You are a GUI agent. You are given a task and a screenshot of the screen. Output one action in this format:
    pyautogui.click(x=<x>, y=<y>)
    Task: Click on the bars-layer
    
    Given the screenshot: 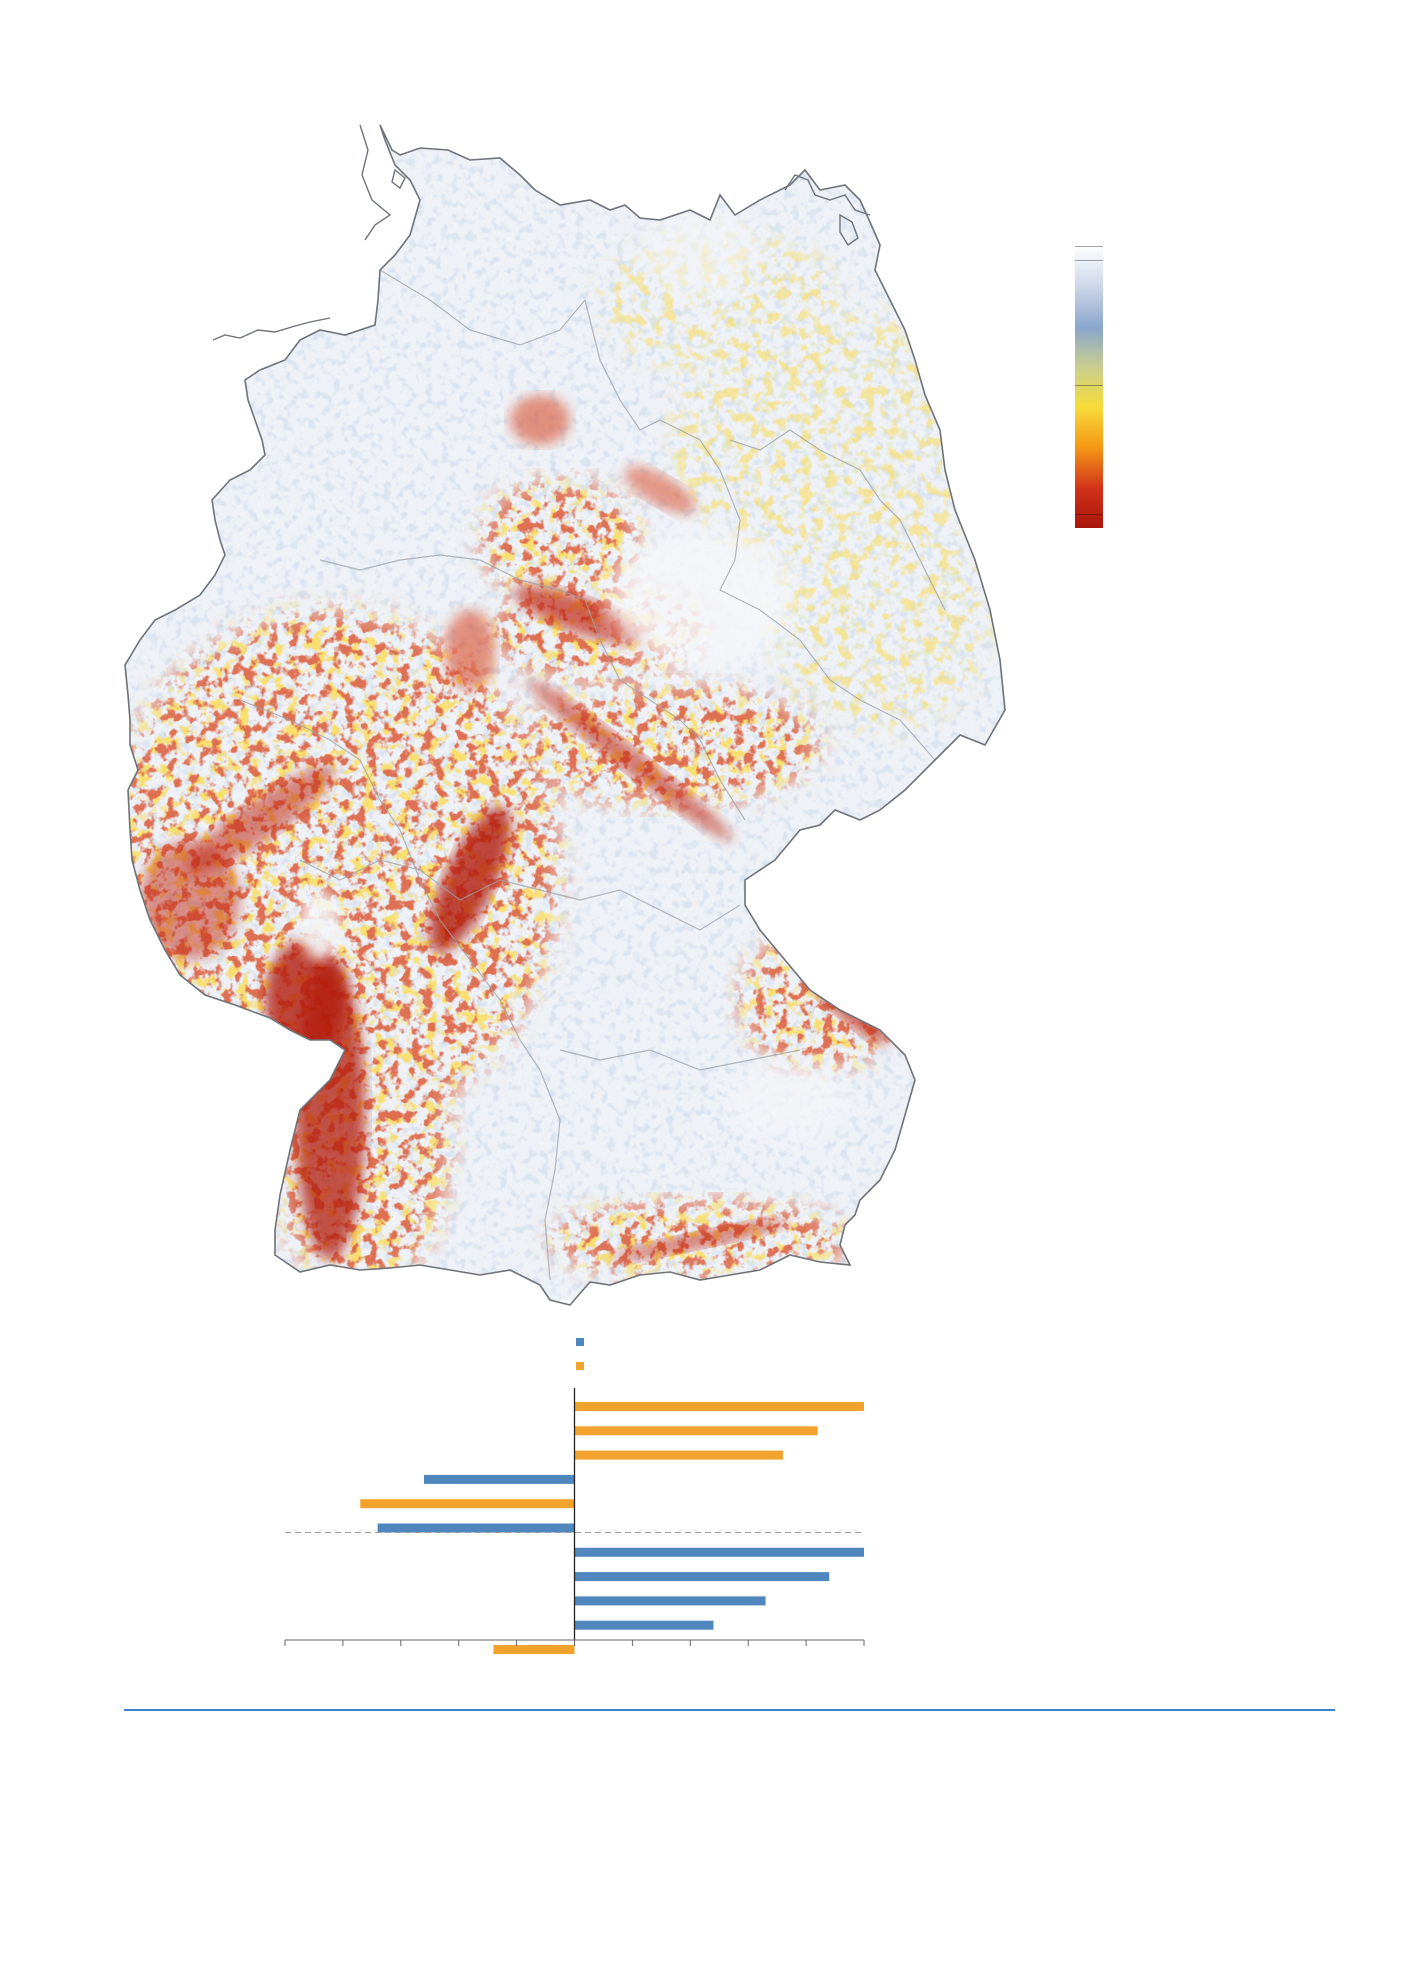 What is the action you would take?
    pyautogui.click(x=612, y=1496)
    